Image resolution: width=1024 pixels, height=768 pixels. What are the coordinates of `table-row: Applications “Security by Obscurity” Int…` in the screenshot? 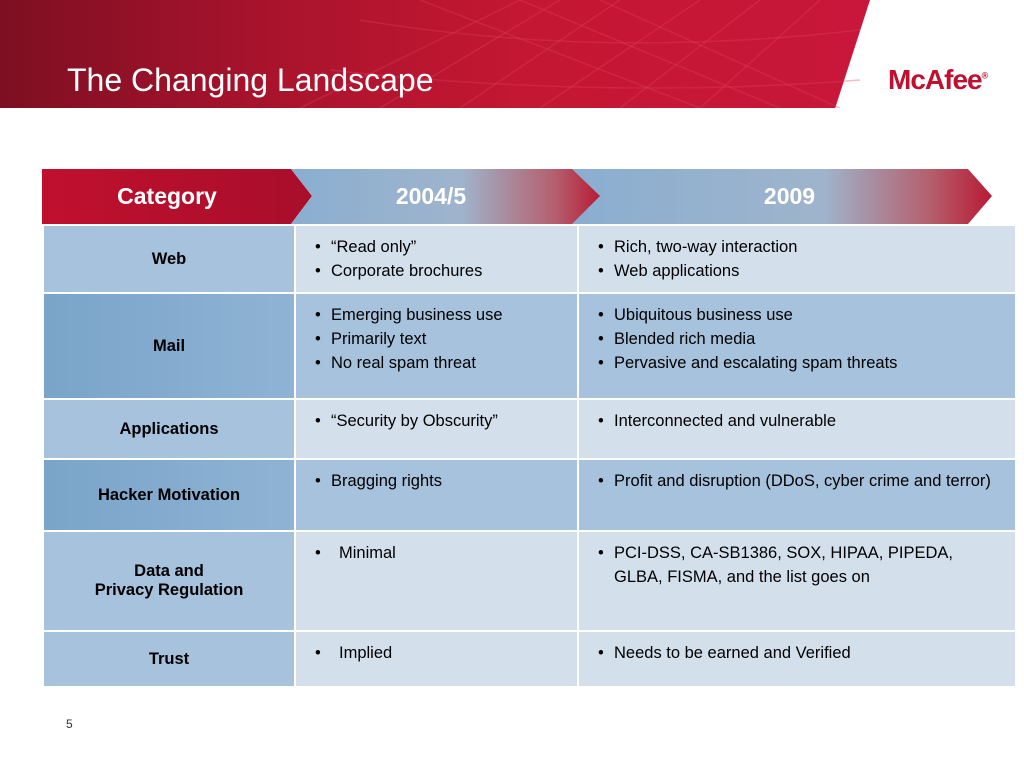 It's located at (529, 429).